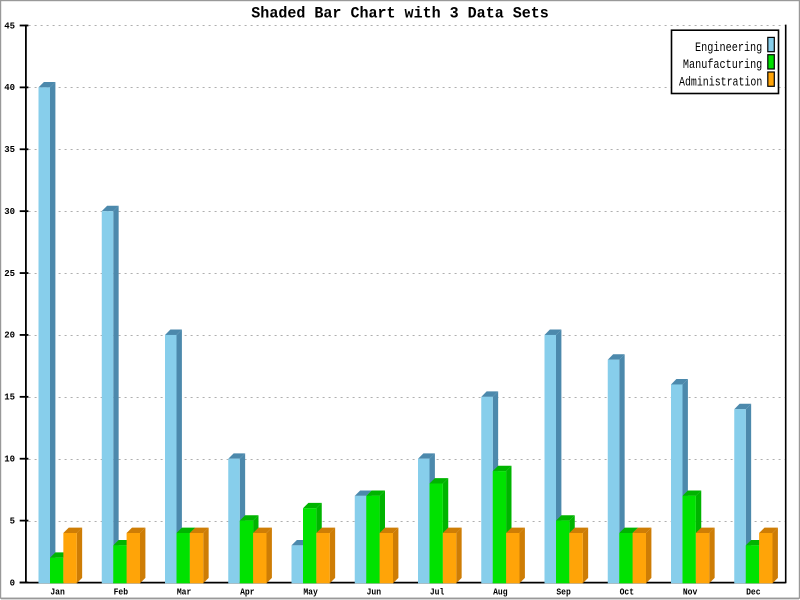  Describe the element at coordinates (57, 593) in the screenshot. I see `svg-text: Jan` at that location.